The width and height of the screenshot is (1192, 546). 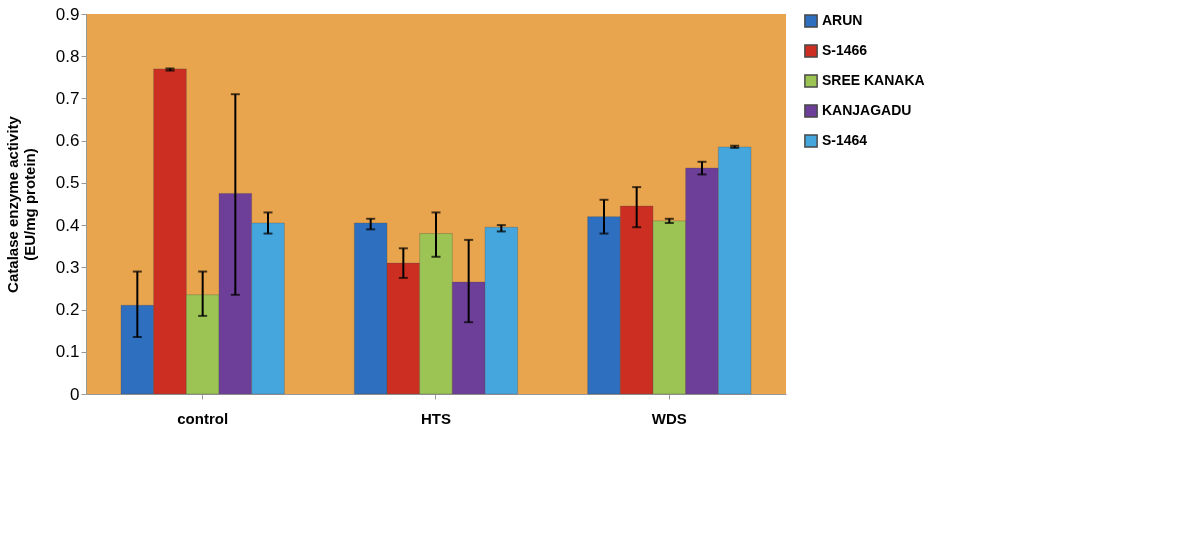 I want to click on y-axis-title: Catalase enzyme activity (EU/mg protein), so click(x=20, y=204).